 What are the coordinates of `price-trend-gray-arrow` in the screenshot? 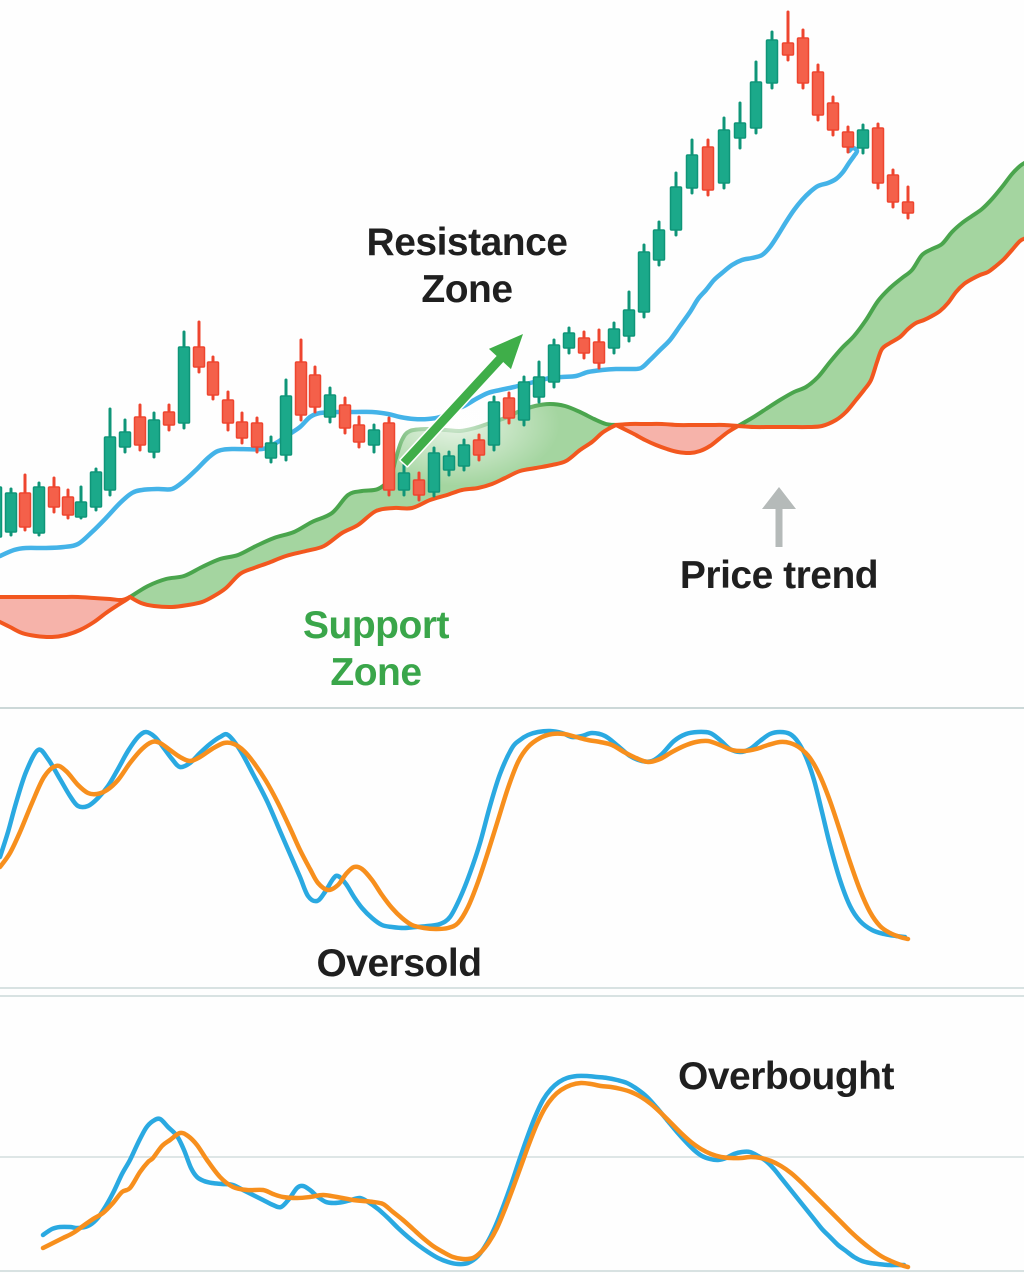 It's located at (779, 517).